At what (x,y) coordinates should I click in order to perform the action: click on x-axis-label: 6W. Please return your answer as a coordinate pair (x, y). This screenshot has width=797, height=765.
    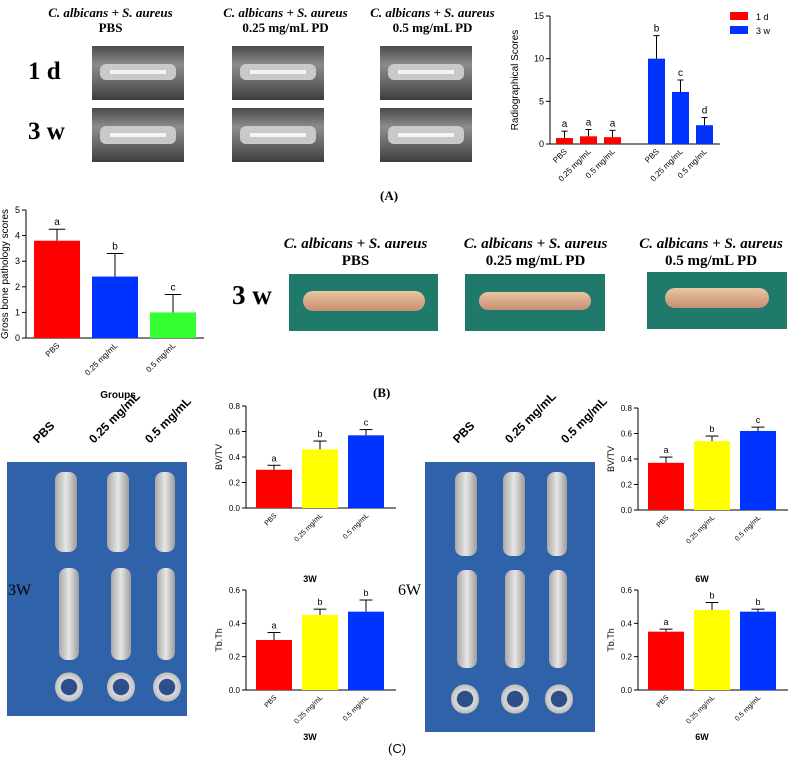
    Looking at the image, I should click on (702, 737).